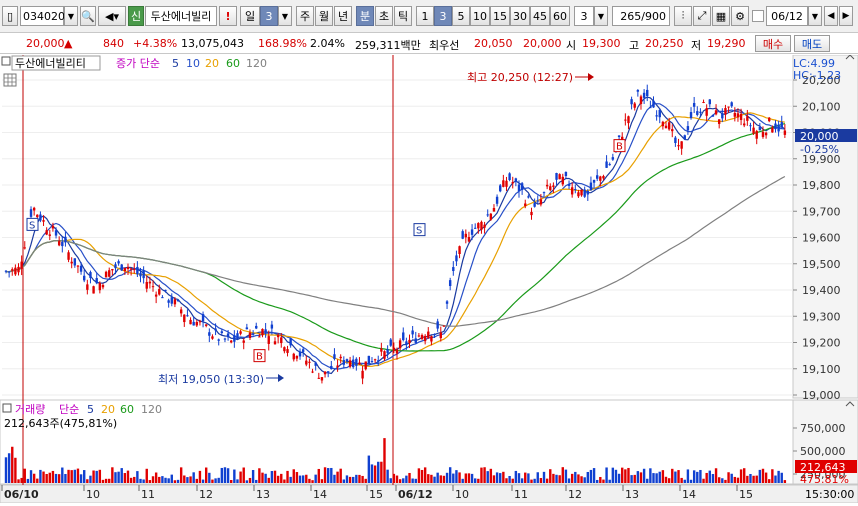  Describe the element at coordinates (269, 16) in the screenshot. I see `period-day-count: 3` at that location.